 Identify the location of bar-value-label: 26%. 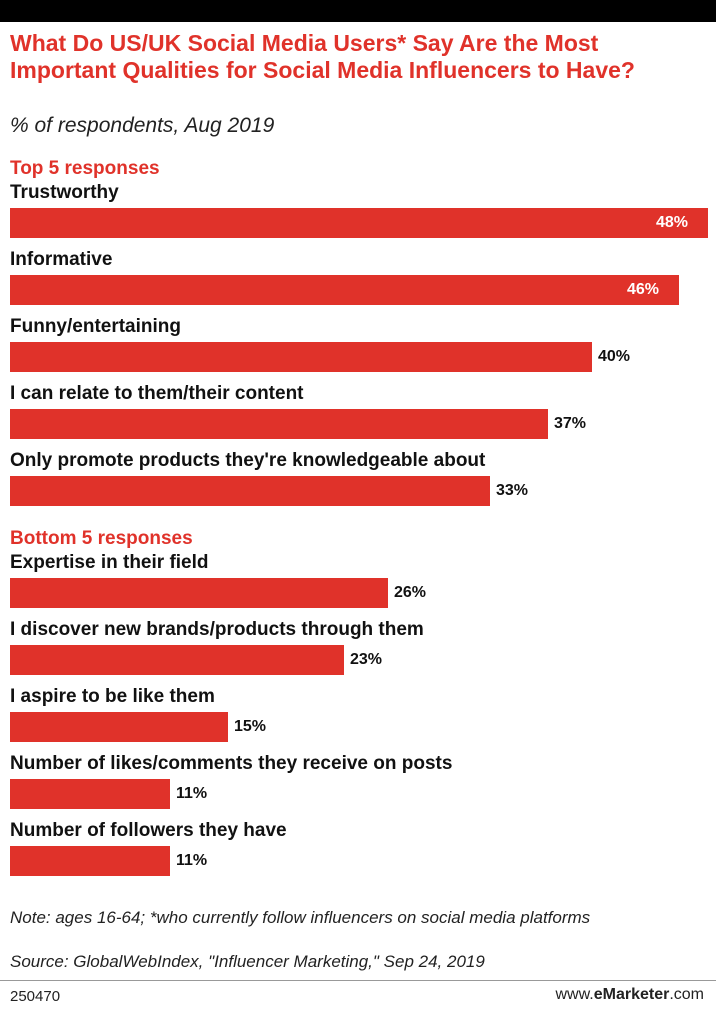
(410, 592).